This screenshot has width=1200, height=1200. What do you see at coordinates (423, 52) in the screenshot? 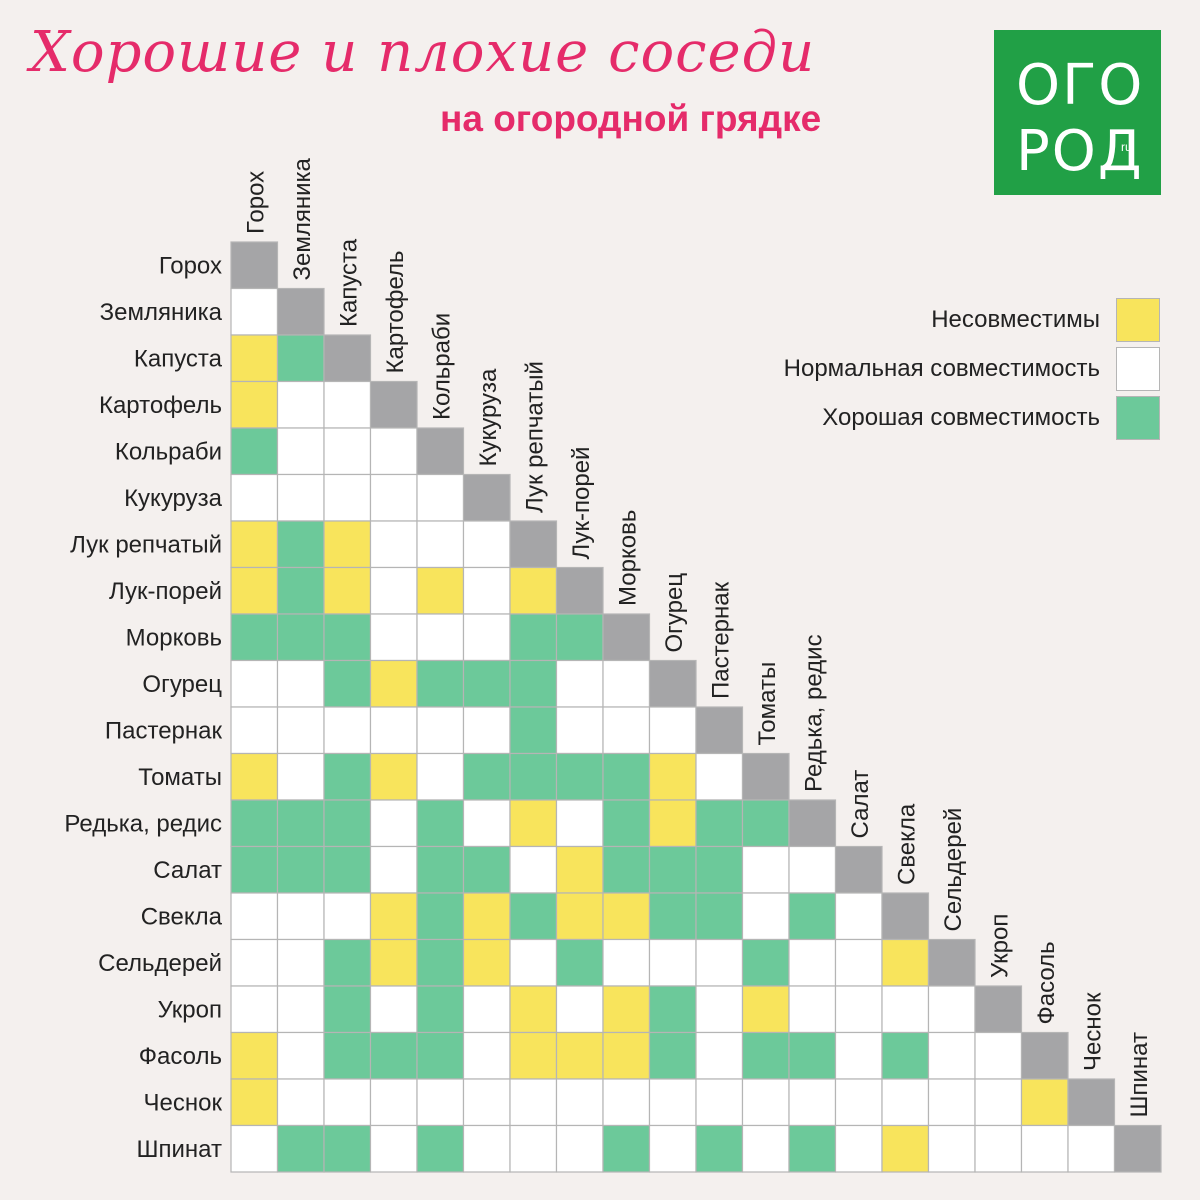
I see `page-title: Хорошие и плохие соседи` at bounding box center [423, 52].